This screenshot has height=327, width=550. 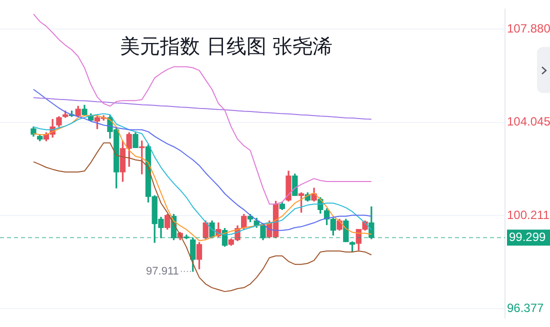 I want to click on text: 美元指数 日线图 张尧浠, so click(x=226, y=46).